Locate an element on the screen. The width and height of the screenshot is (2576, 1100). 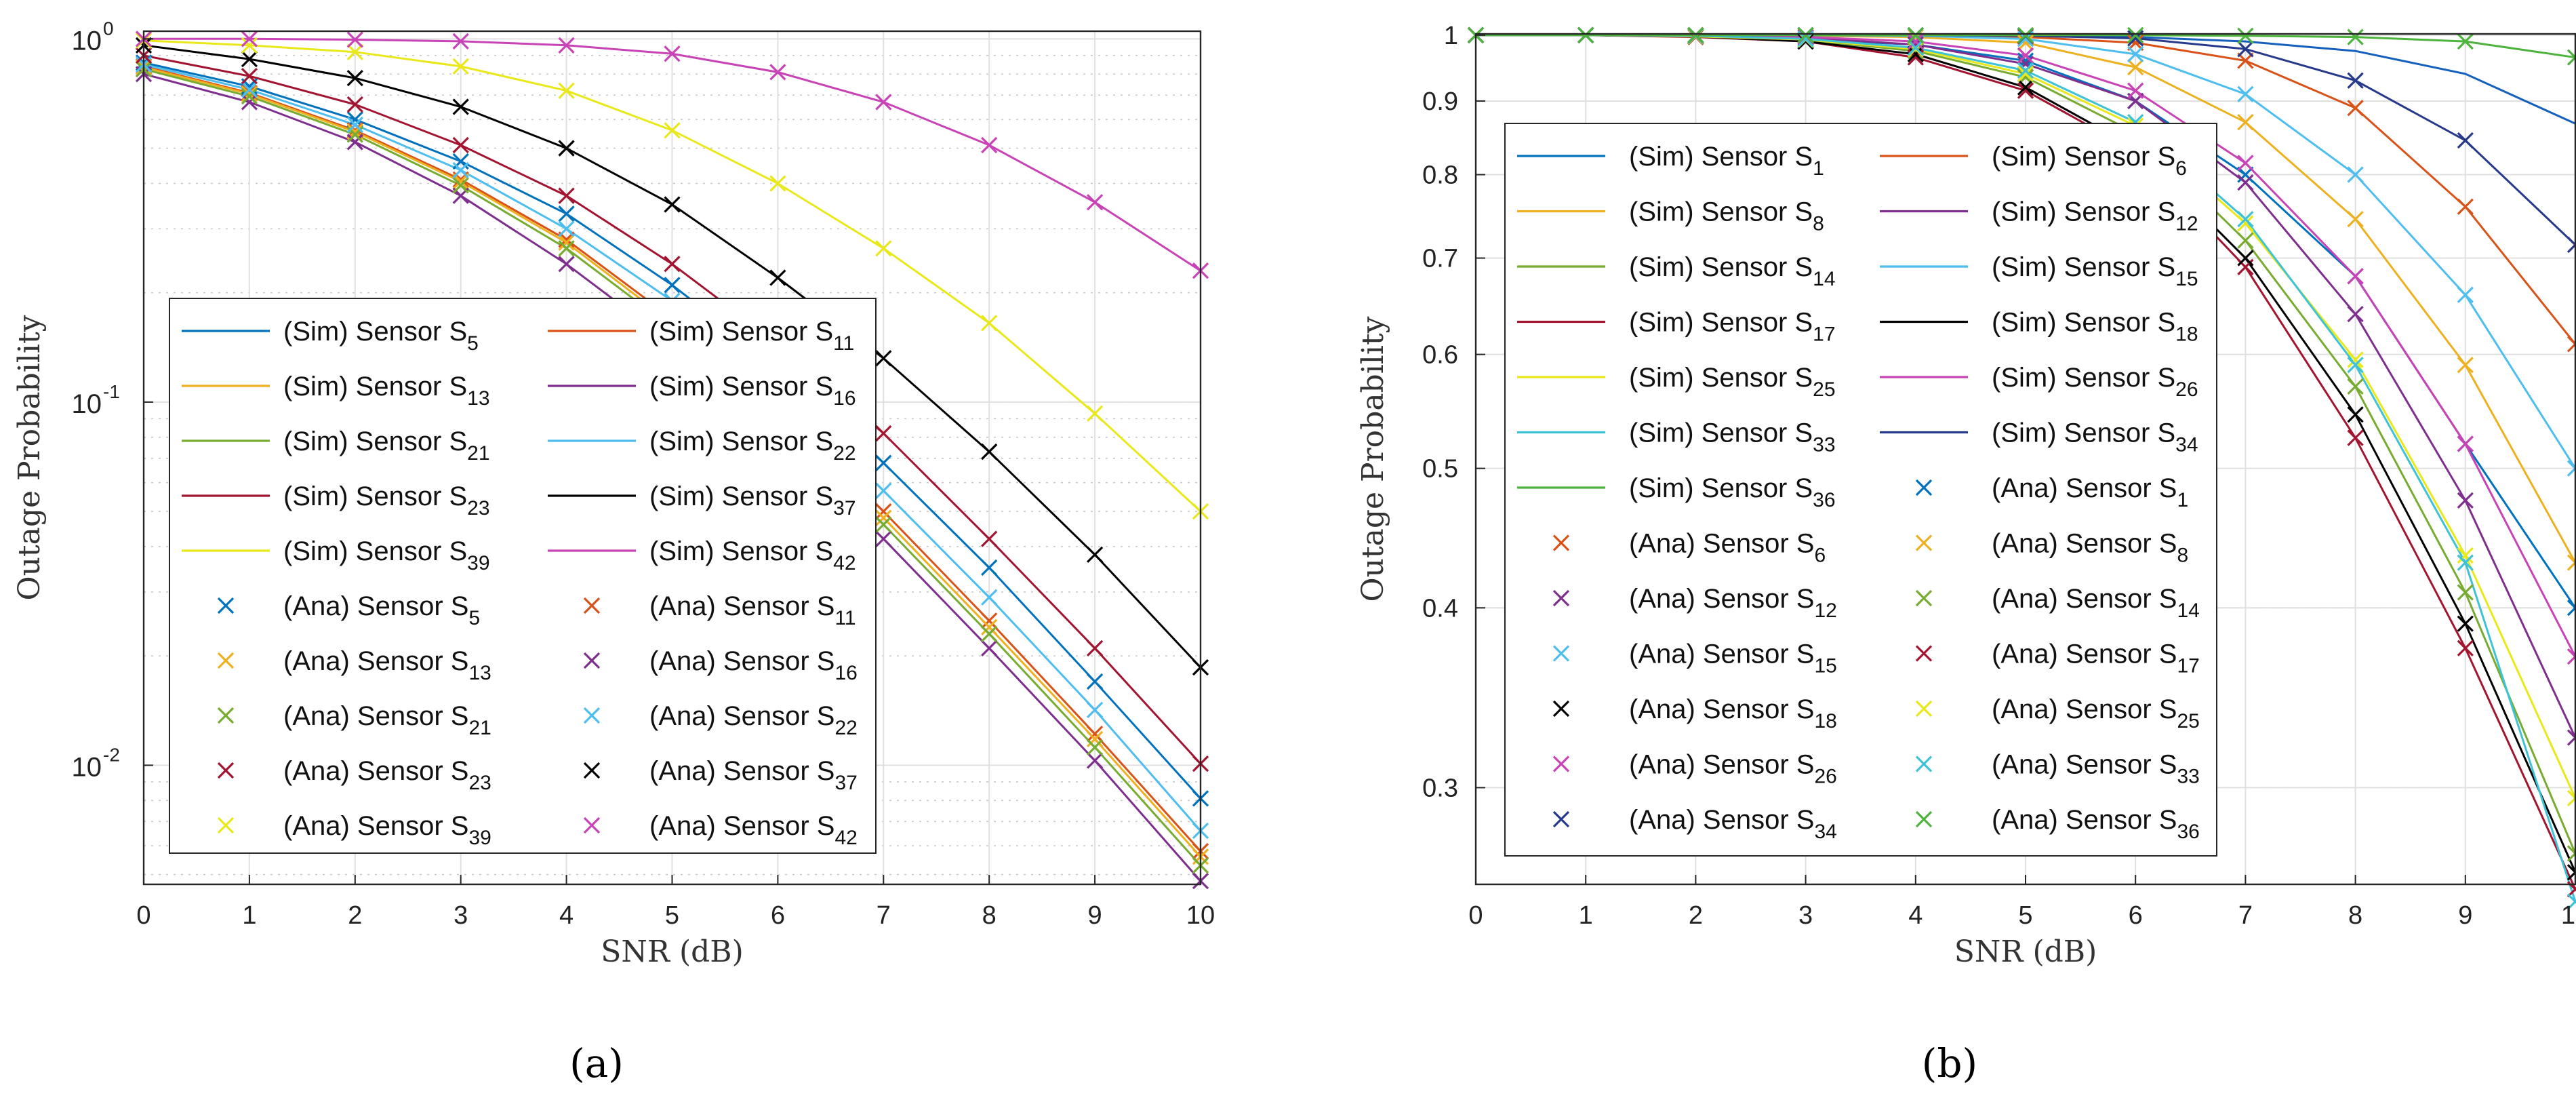
legend-entry-subscript: 11 is located at coordinates (843, 343).